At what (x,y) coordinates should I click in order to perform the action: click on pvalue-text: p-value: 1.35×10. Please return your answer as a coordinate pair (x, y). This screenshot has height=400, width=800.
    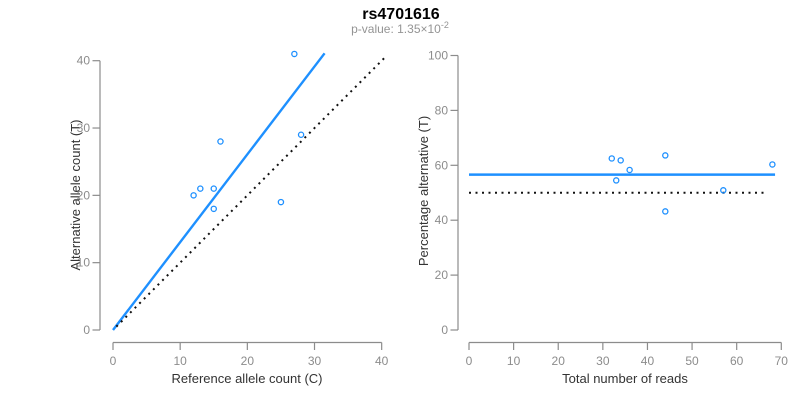
    Looking at the image, I should click on (396, 29).